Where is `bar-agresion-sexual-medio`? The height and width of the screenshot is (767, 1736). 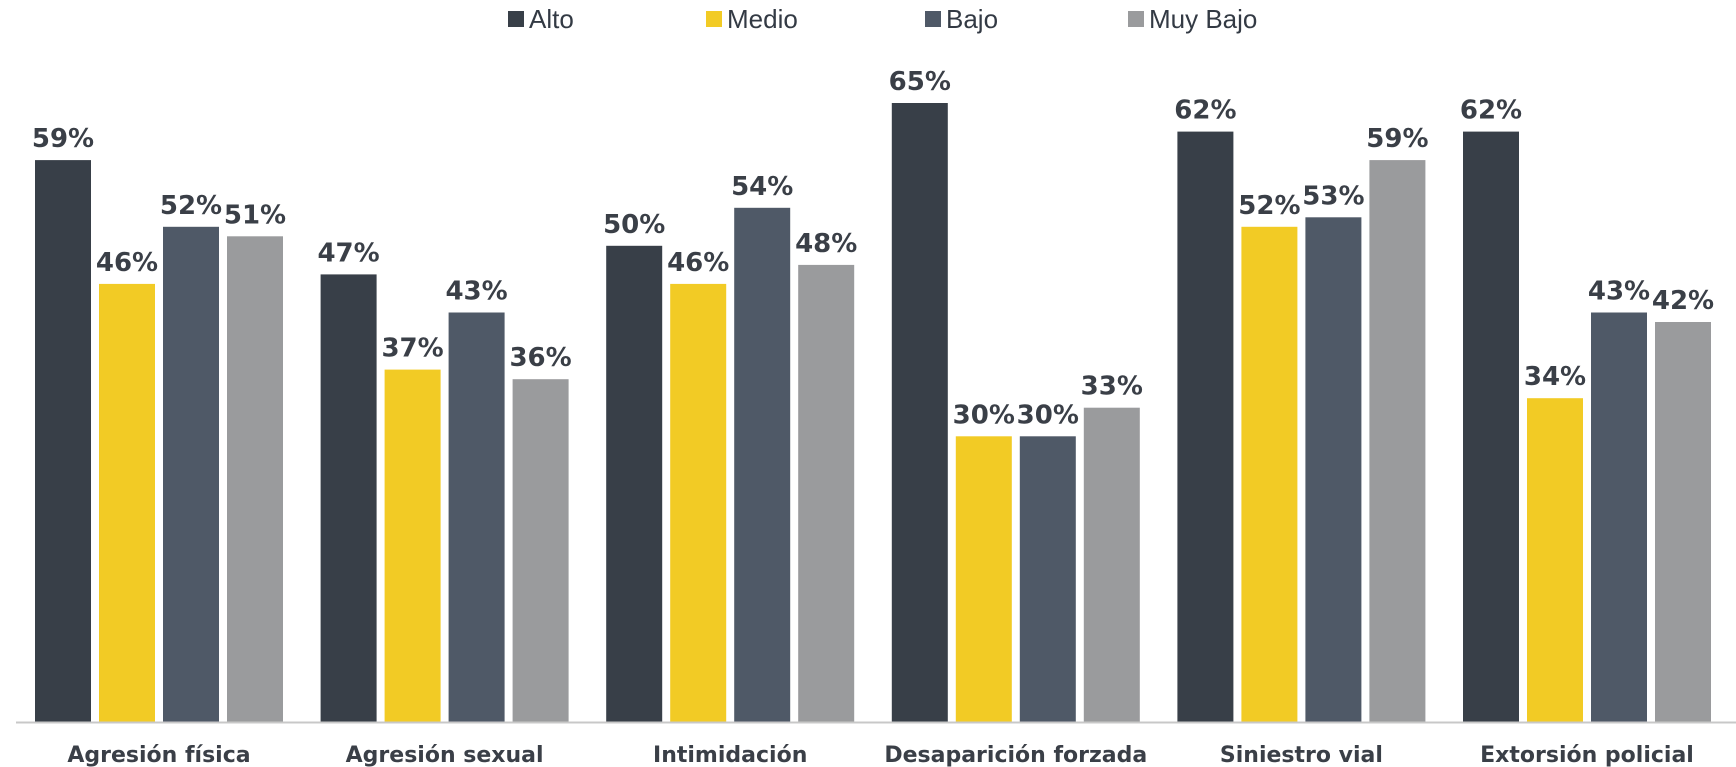
bar-agresion-sexual-medio is located at coordinates (412, 545).